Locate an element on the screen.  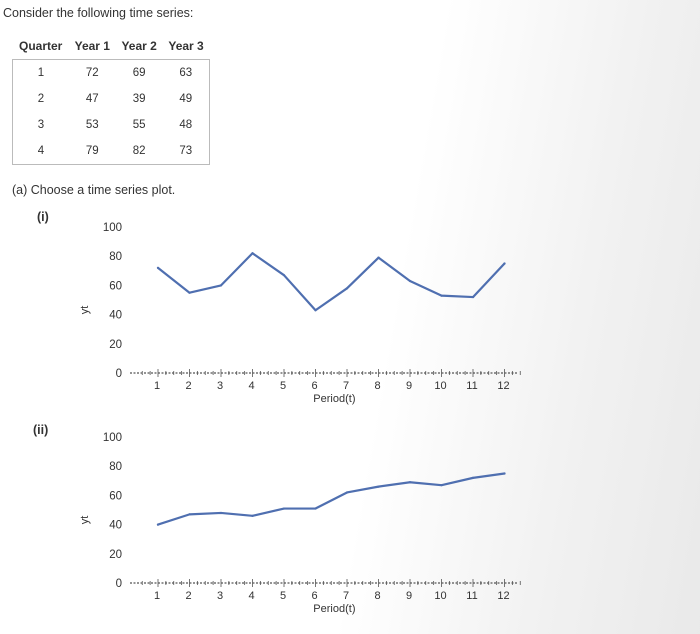
table-row: 1 72 69 63 is located at coordinates (111, 73).